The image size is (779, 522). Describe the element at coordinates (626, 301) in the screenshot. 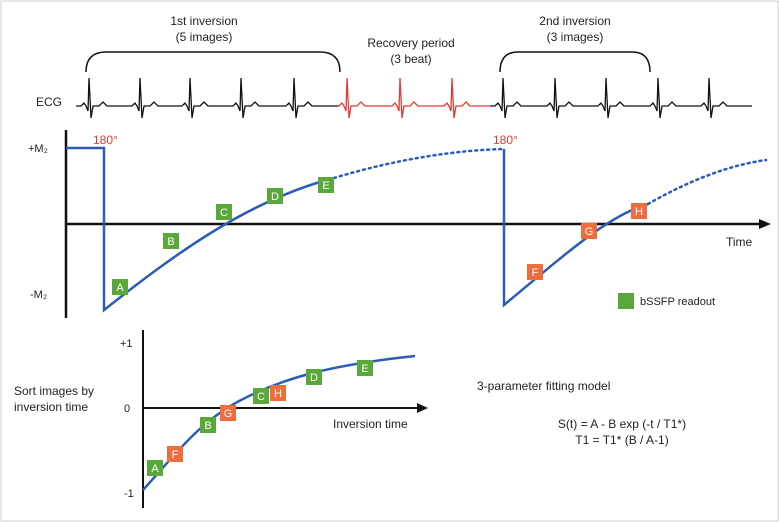

I see `legend-swatch` at that location.